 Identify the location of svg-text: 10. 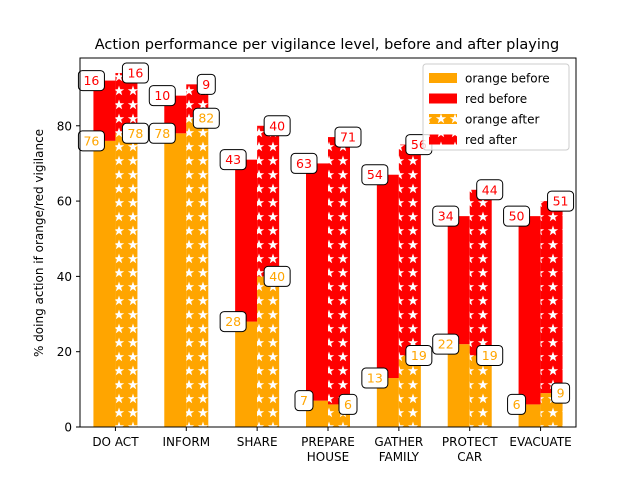
(162, 95).